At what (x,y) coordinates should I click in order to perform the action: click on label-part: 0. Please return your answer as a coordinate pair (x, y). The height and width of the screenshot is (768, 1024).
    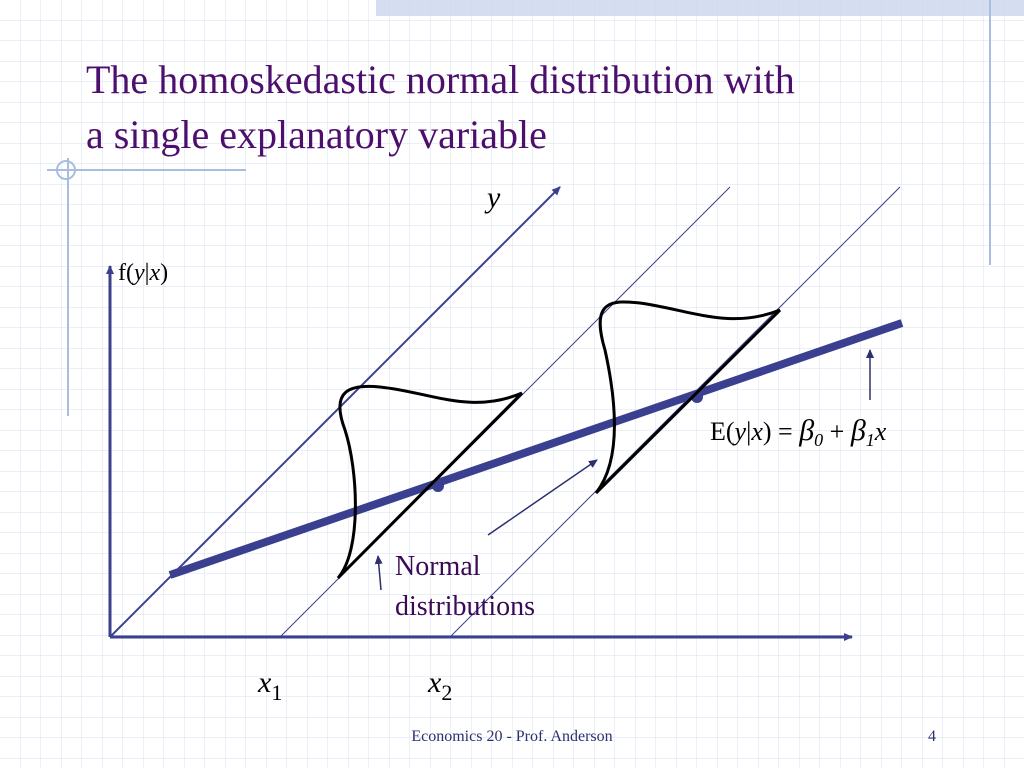
    Looking at the image, I should click on (818, 440).